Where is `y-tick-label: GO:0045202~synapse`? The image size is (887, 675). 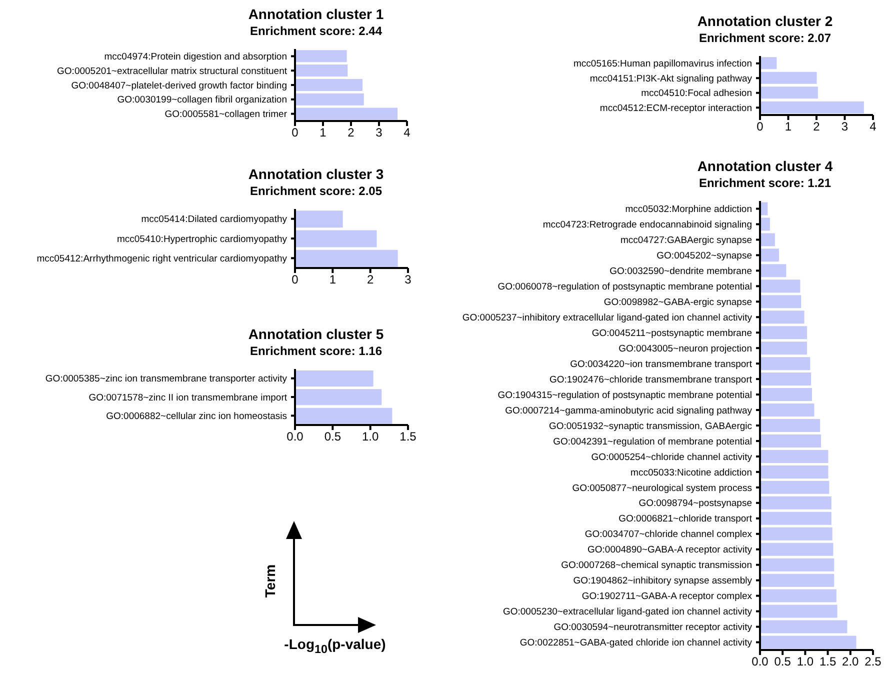
y-tick-label: GO:0045202~synapse is located at coordinates (704, 256).